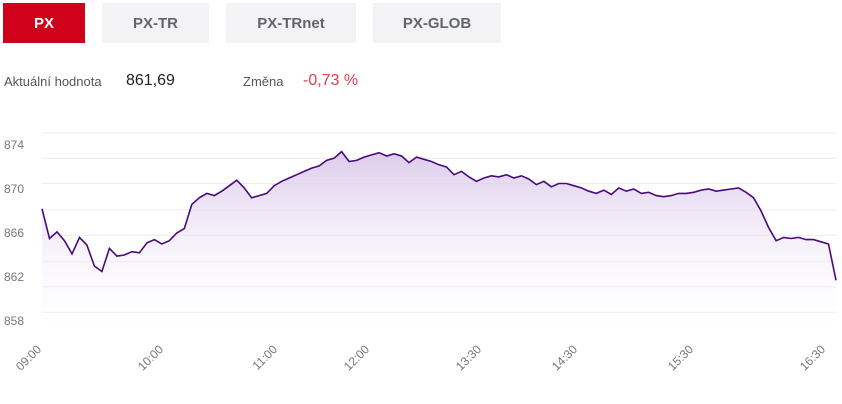 Image resolution: width=842 pixels, height=404 pixels. I want to click on x-axis-labels: 09:00 10:00 11:00 12:00 13:30 14:30 15:30 16:30, so click(420, 357).